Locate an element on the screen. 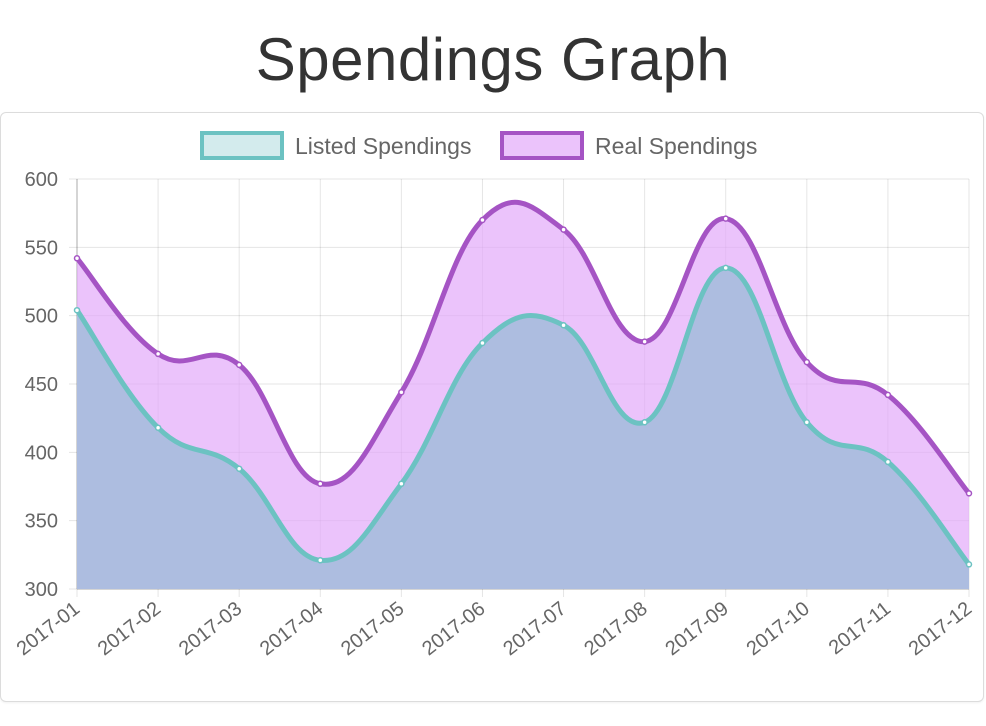 The height and width of the screenshot is (726, 986). x-tick-label: 2017-04 is located at coordinates (291, 629).